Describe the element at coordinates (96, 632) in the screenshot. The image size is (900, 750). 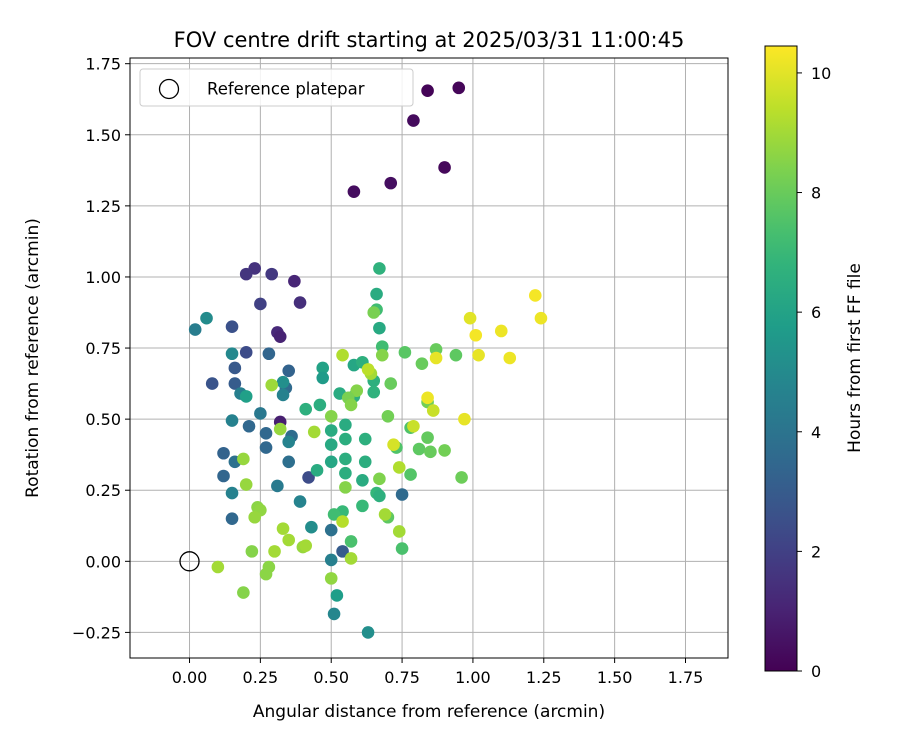
I see `y-tick-label: −0.25` at that location.